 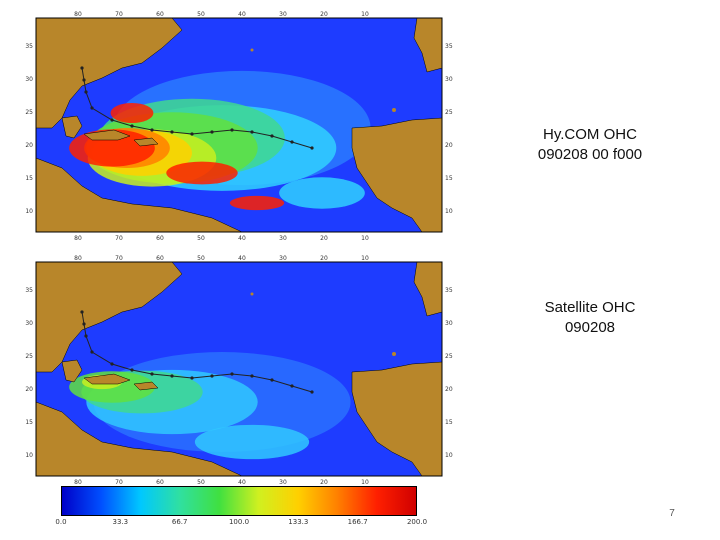 What do you see at coordinates (417, 522) in the screenshot?
I see `colorbar-tick-label: 200.0` at bounding box center [417, 522].